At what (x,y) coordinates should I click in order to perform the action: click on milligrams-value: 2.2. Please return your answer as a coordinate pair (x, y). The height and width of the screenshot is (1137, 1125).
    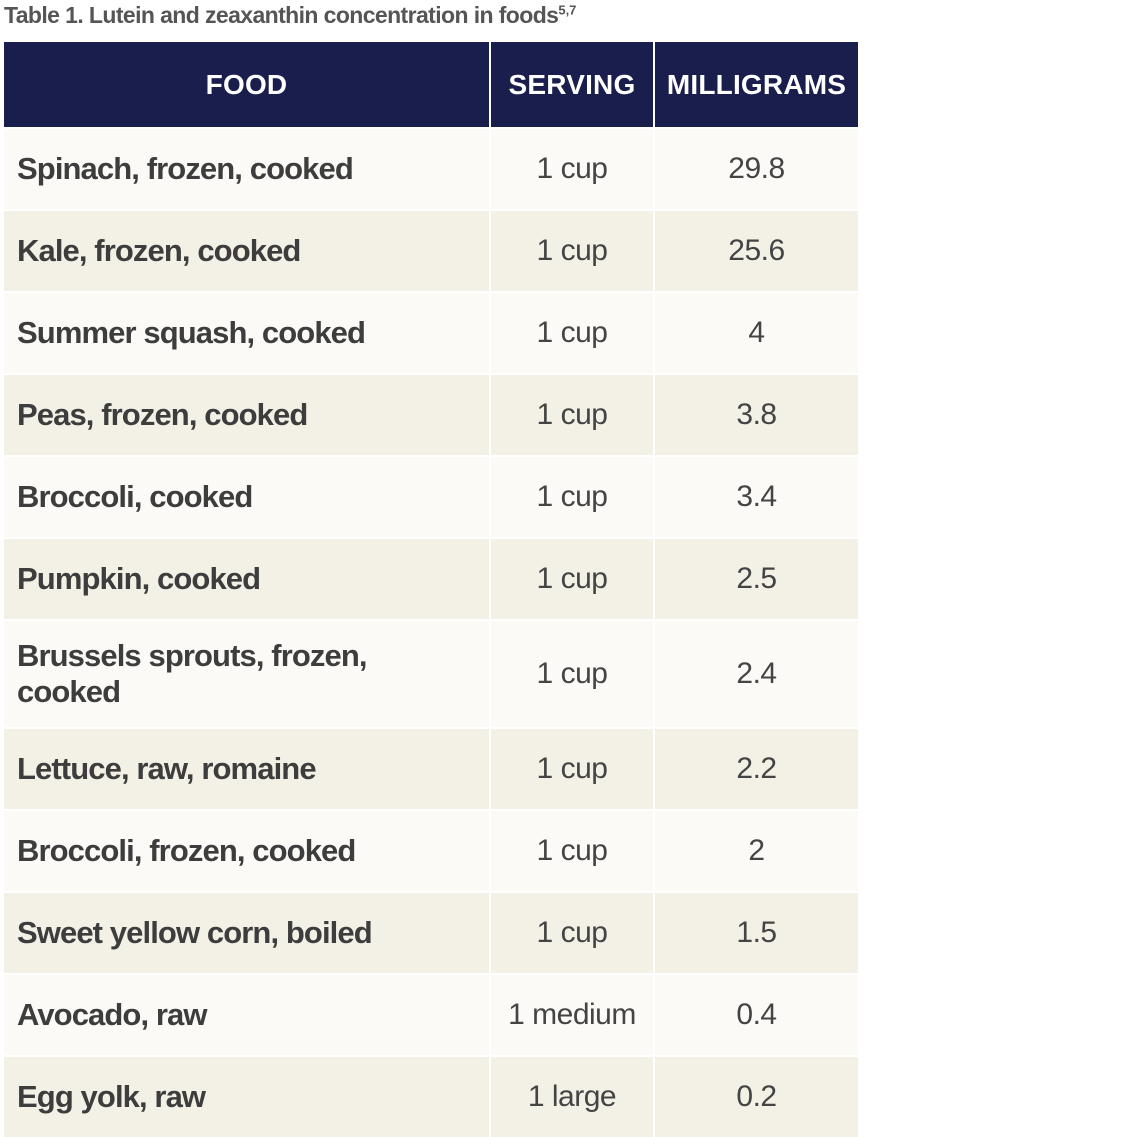
    Looking at the image, I should click on (756, 768).